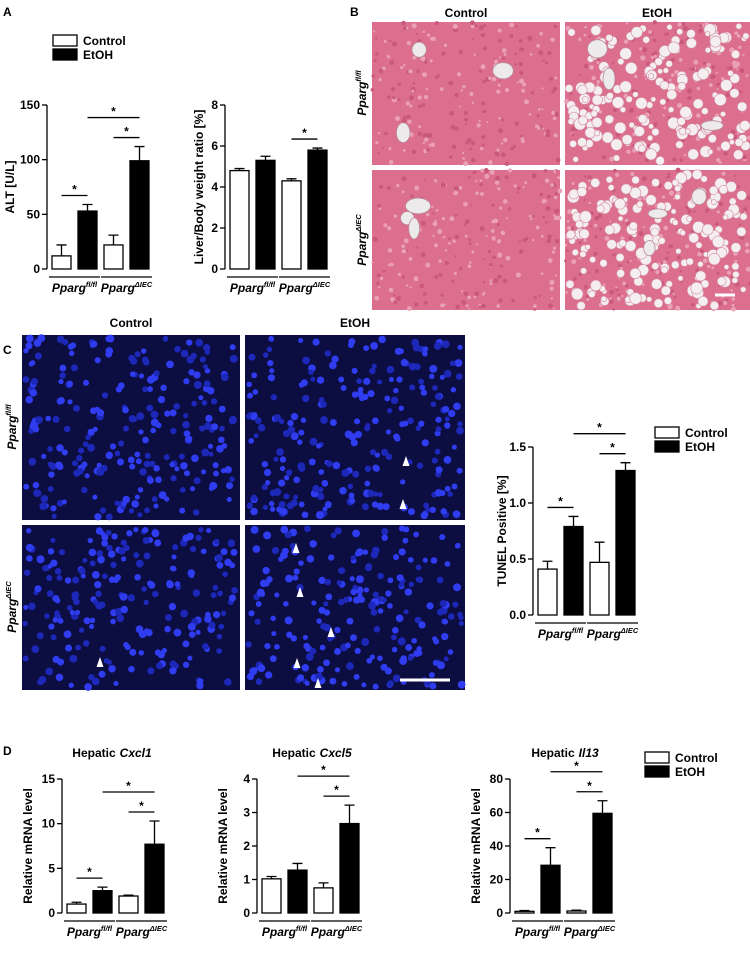 This screenshot has height=954, width=750. I want to click on error-bar, so click(573, 521).